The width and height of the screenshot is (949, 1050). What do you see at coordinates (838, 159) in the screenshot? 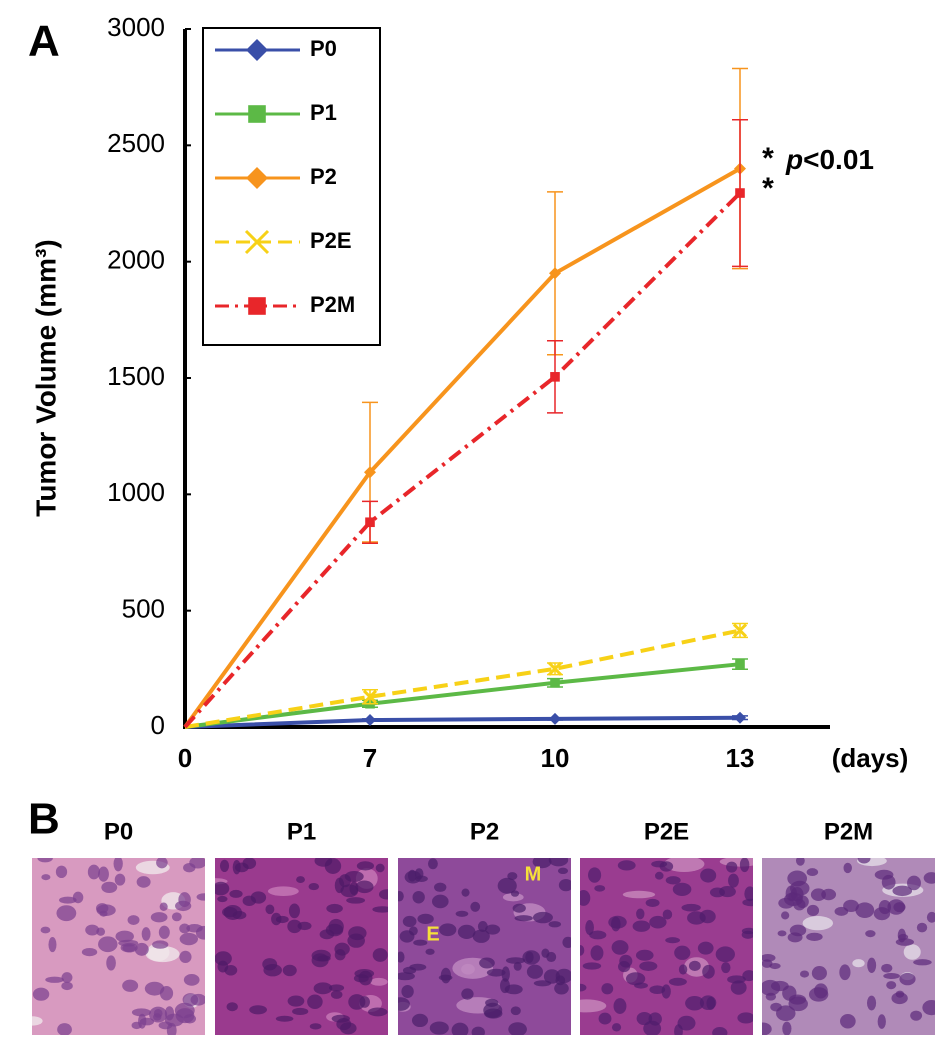
I see `annotation-value: <0.01` at bounding box center [838, 159].